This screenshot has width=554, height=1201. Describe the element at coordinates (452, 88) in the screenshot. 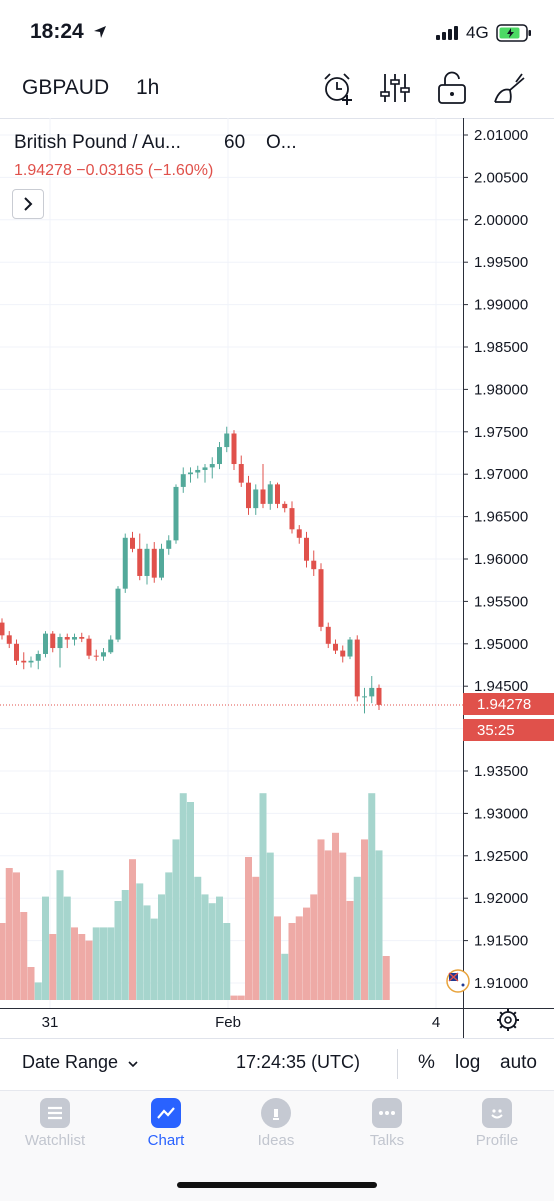

I see `unlock-icon` at that location.